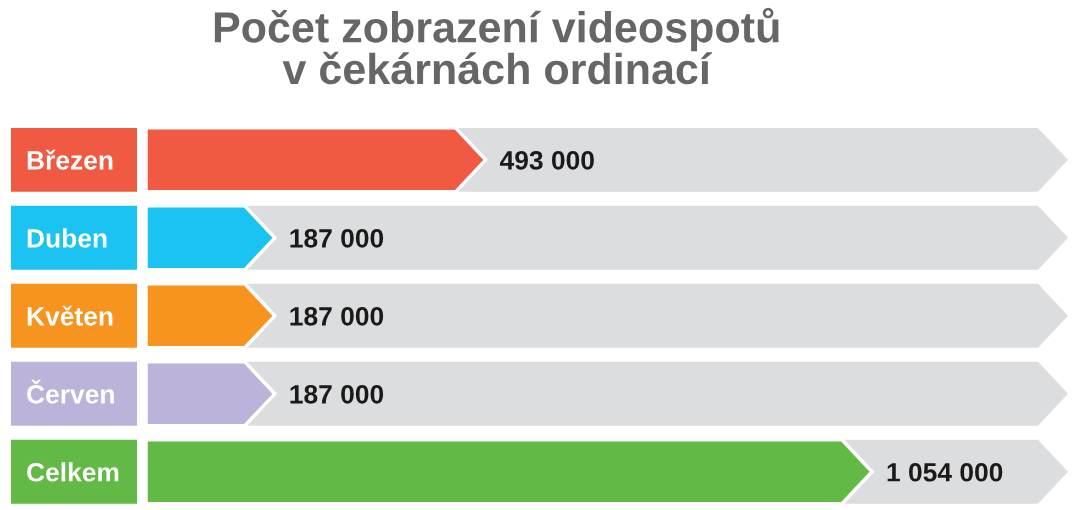  What do you see at coordinates (70, 315) in the screenshot?
I see `y-tick-label: Květen` at bounding box center [70, 315].